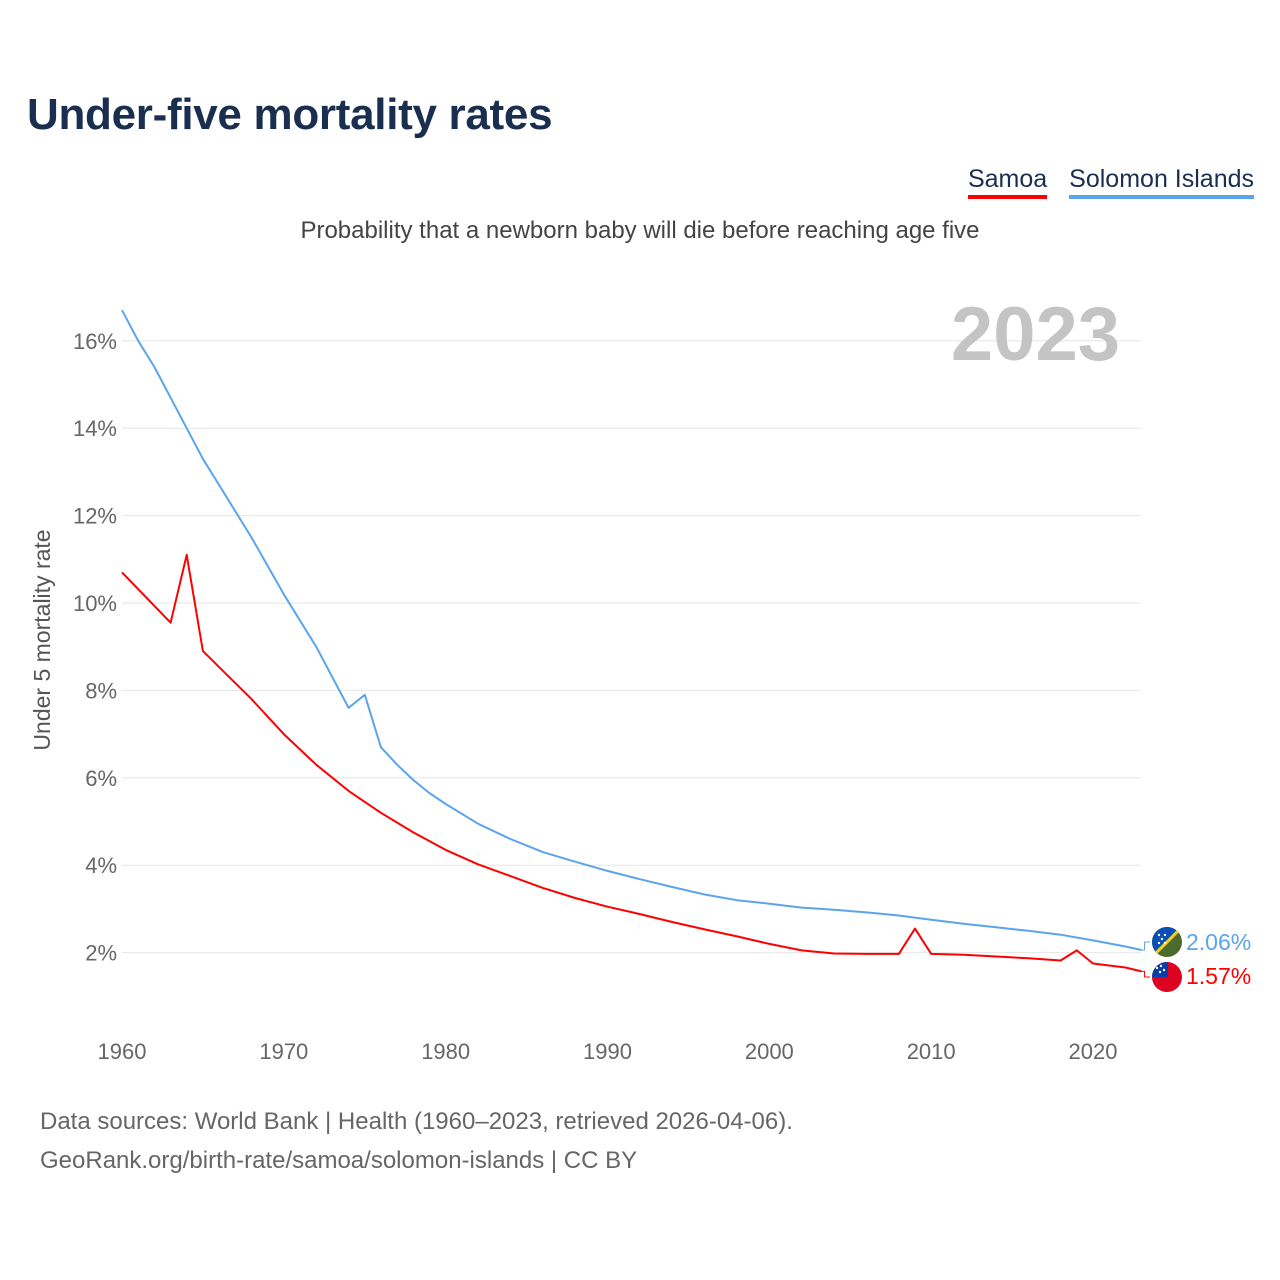 The height and width of the screenshot is (1280, 1280). I want to click on solomon-islands-end-label: 2.06%, so click(1218, 942).